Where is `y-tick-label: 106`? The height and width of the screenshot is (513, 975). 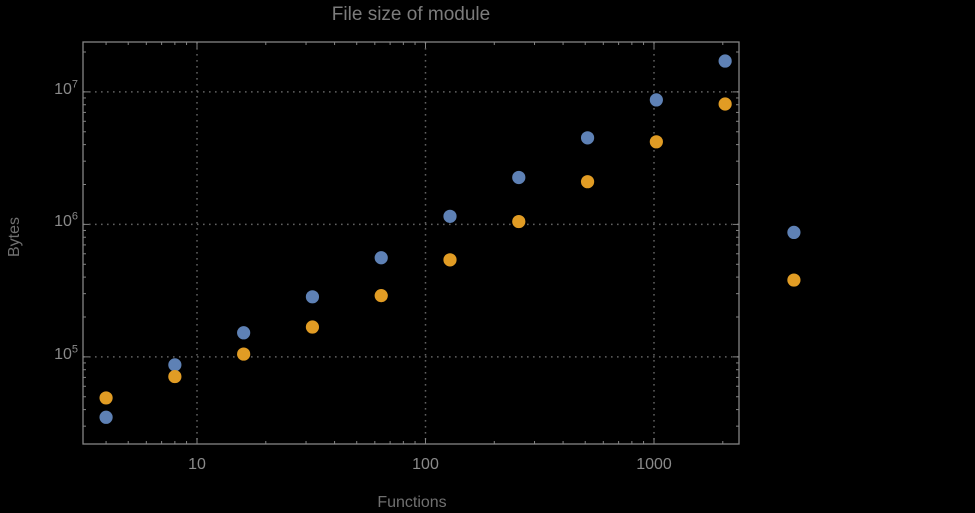
y-tick-label: 106 is located at coordinates (39, 221).